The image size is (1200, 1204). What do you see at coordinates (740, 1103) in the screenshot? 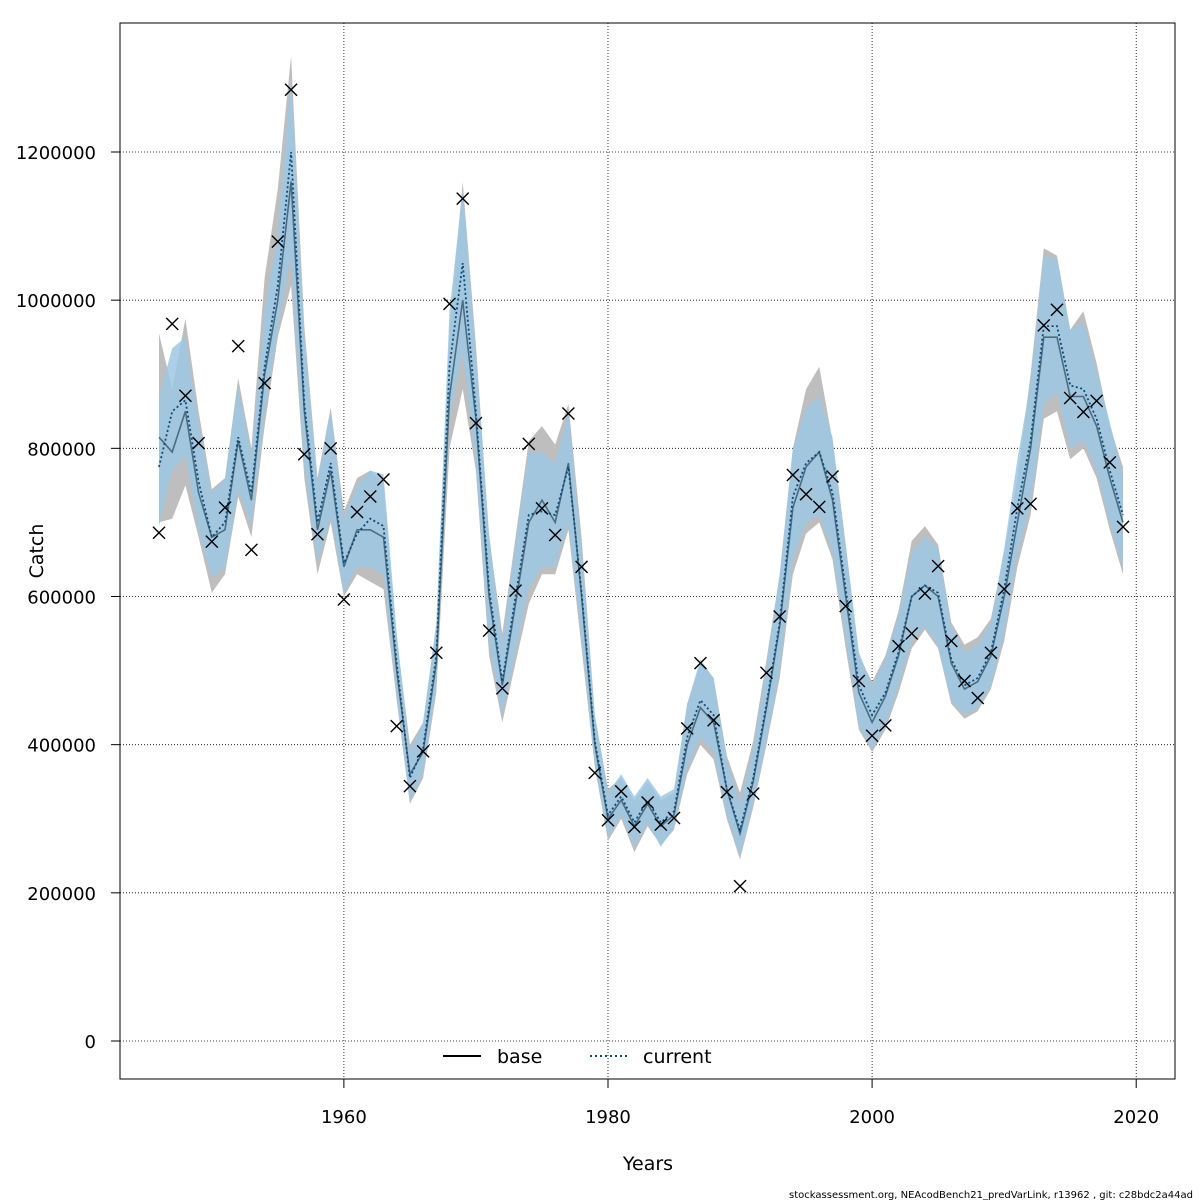
I see `x-axis: 1960 1980 2000 2020` at bounding box center [740, 1103].